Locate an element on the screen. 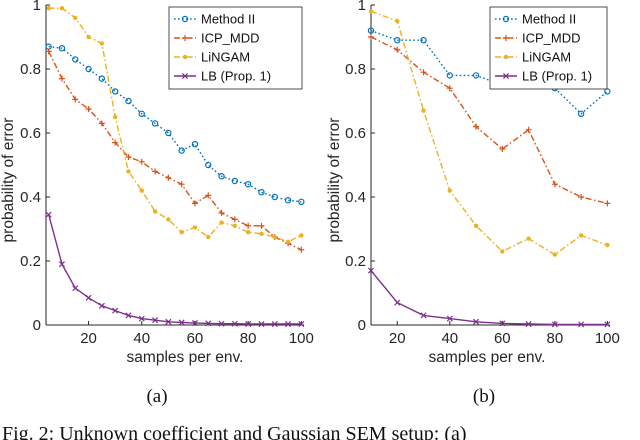  panel-b-ylabel: probability of error is located at coordinates (334, 180).